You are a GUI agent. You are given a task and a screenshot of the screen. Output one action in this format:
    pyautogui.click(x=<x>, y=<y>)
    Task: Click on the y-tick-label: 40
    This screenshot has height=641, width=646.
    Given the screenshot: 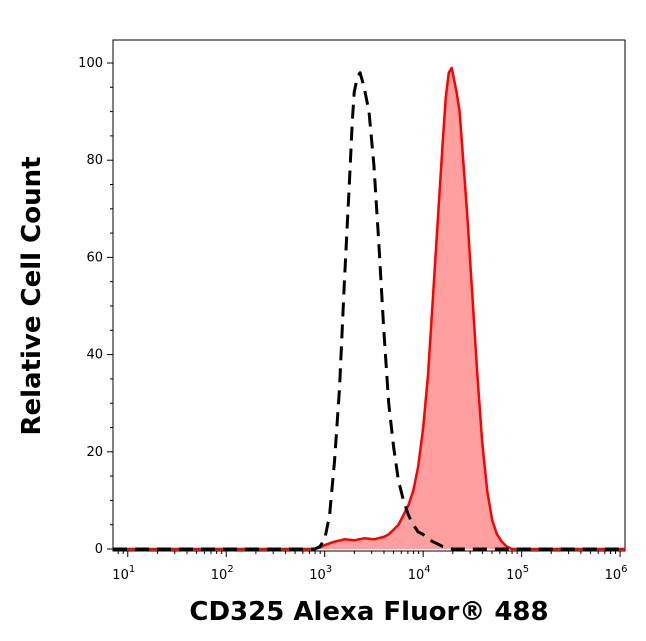 What is the action you would take?
    pyautogui.click(x=94, y=355)
    